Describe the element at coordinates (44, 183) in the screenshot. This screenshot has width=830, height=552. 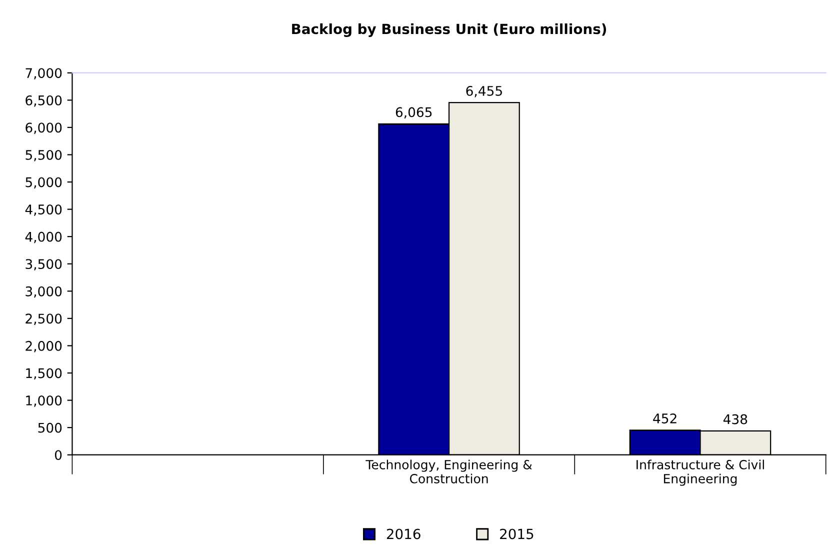
I see `y-tick-label: 5,000` at that location.